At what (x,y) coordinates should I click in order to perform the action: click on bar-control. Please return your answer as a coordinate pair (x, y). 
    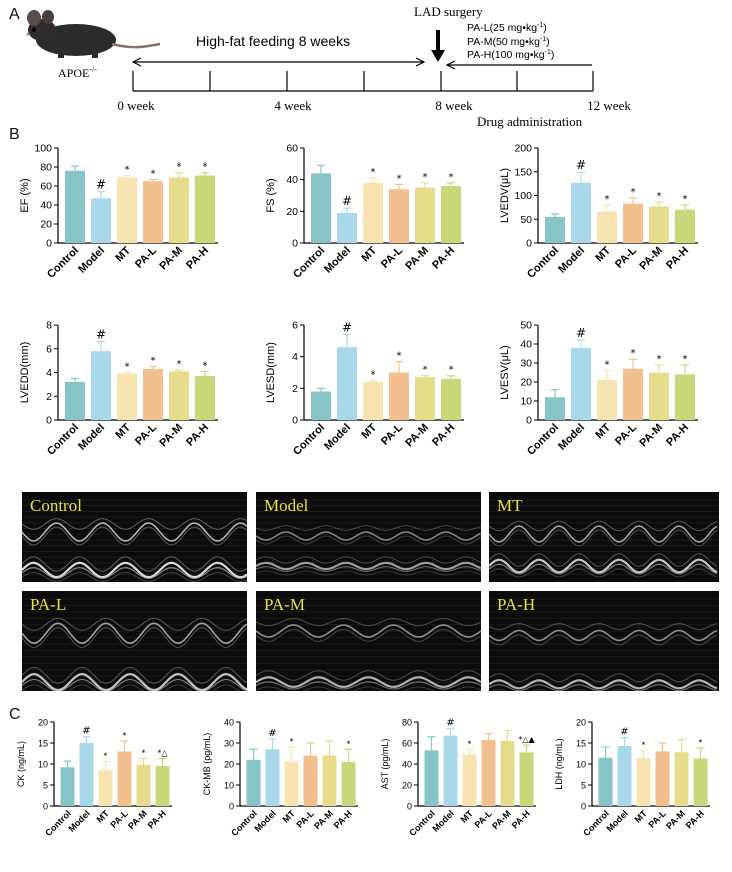
    Looking at the image, I should click on (555, 229).